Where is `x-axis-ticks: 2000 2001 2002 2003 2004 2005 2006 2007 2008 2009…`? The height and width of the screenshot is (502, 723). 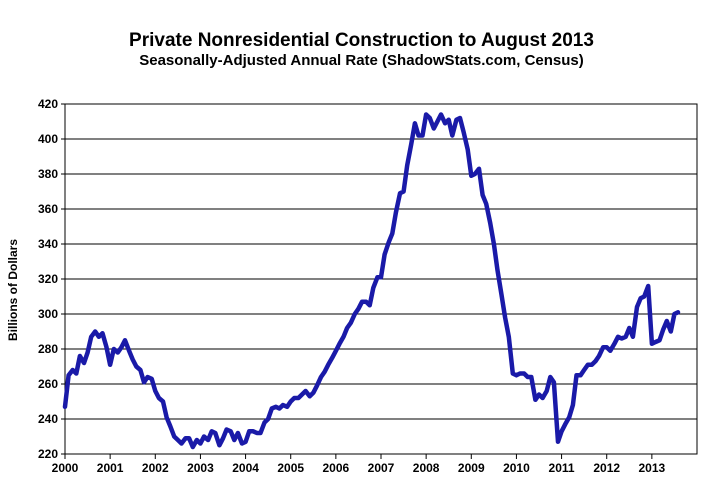 x-axis-ticks: 2000 2001 2002 2003 2004 2005 2006 2007 2008 2009… is located at coordinates (359, 464).